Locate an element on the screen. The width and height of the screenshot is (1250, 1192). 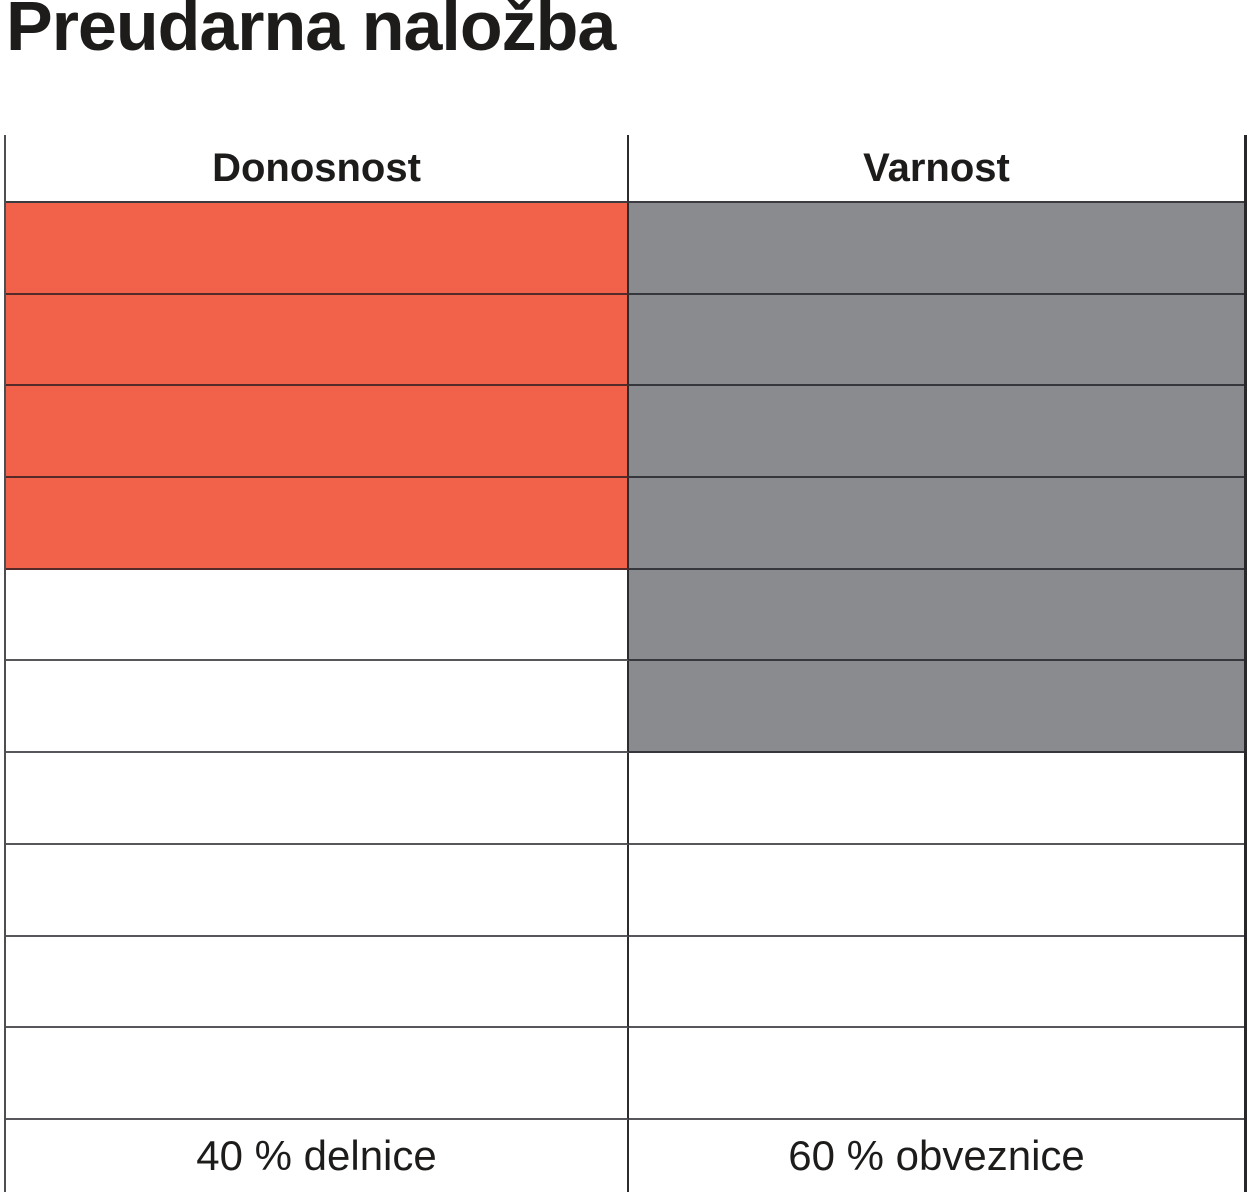
table-footer-row: 40 % delnice 60 % obveznice is located at coordinates (625, 1155).